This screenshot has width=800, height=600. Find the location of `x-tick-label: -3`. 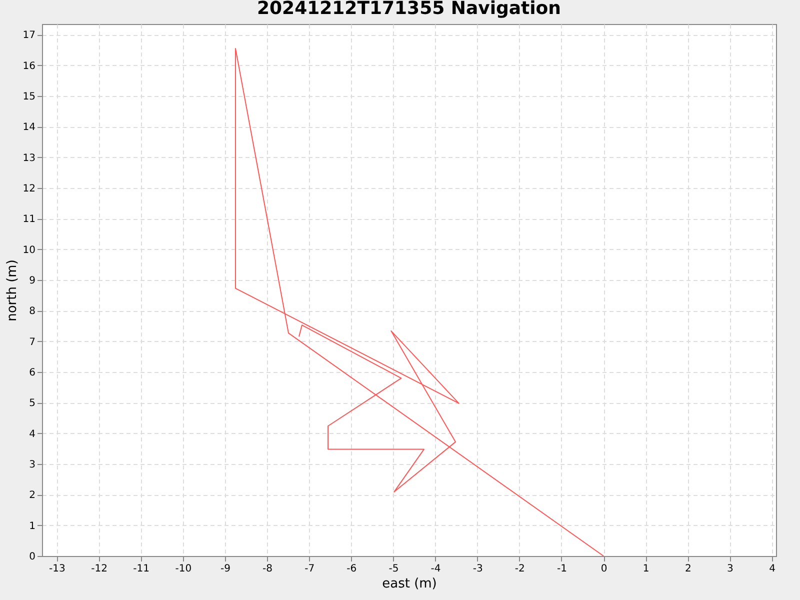

x-tick-label: -3 is located at coordinates (477, 569).